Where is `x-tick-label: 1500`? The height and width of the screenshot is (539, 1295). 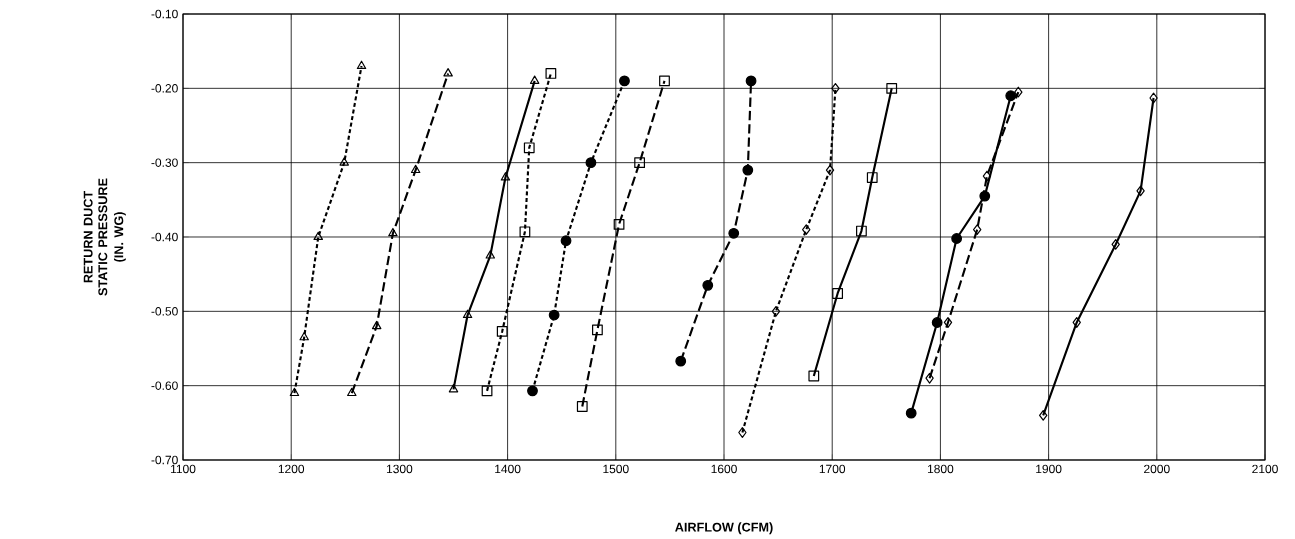
x-tick-label: 1500 is located at coordinates (616, 469).